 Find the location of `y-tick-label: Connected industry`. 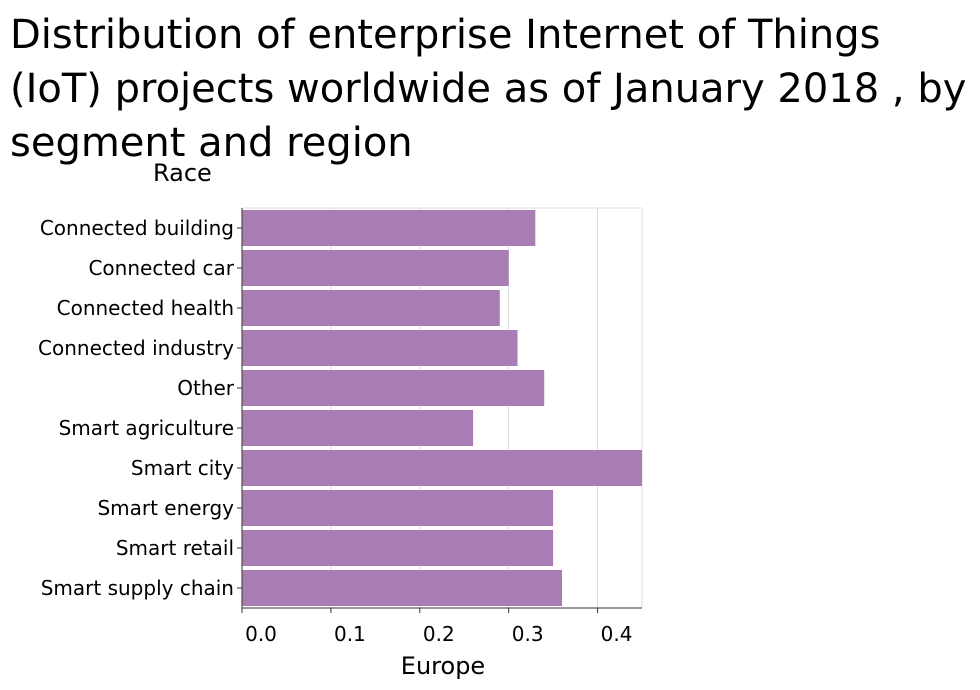

y-tick-label: Connected industry is located at coordinates (136, 348).